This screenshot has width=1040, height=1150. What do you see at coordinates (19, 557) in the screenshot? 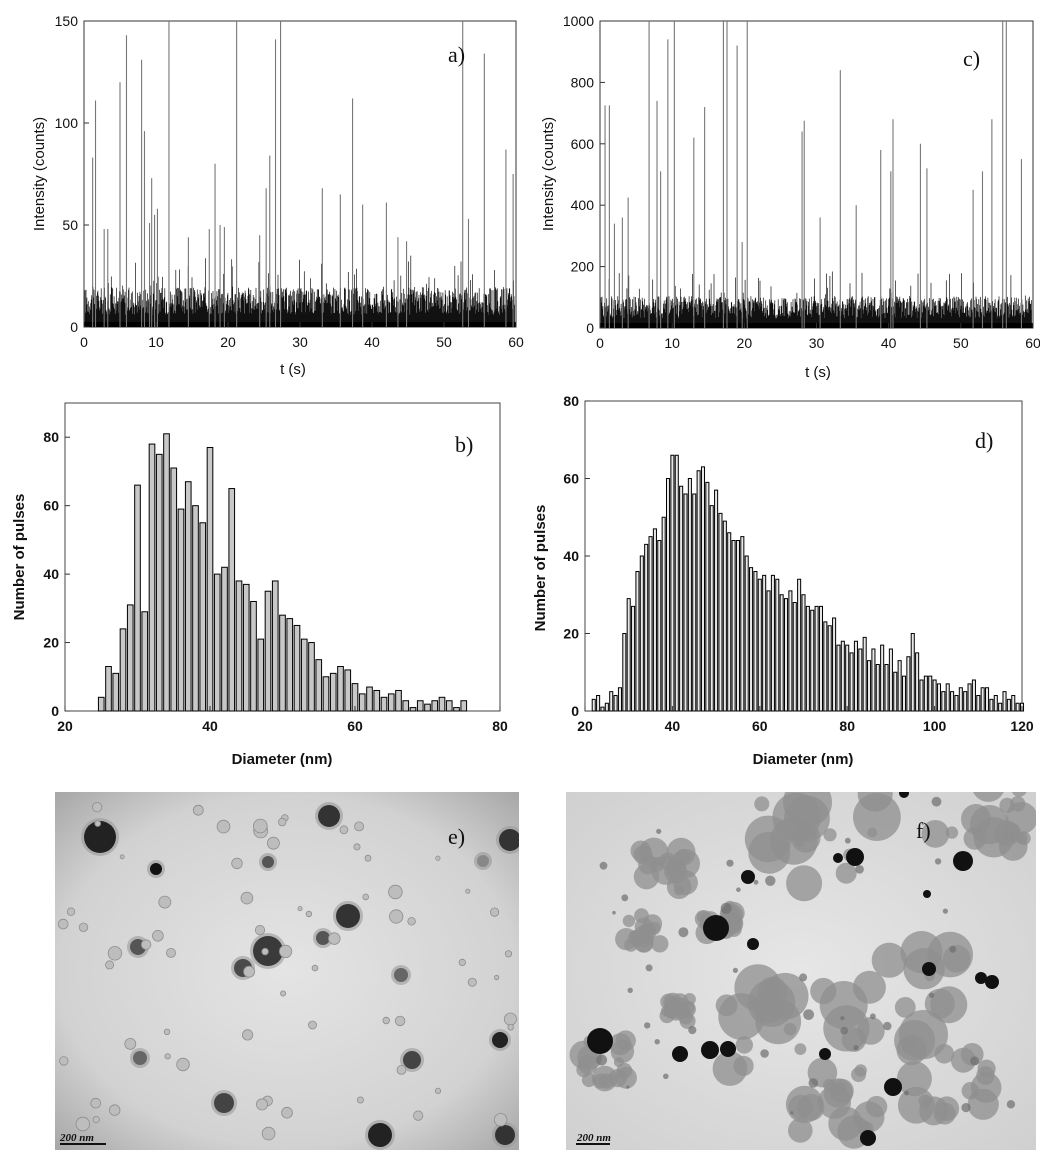
I see `y-axis-label-b: Number of pulses` at bounding box center [19, 557].